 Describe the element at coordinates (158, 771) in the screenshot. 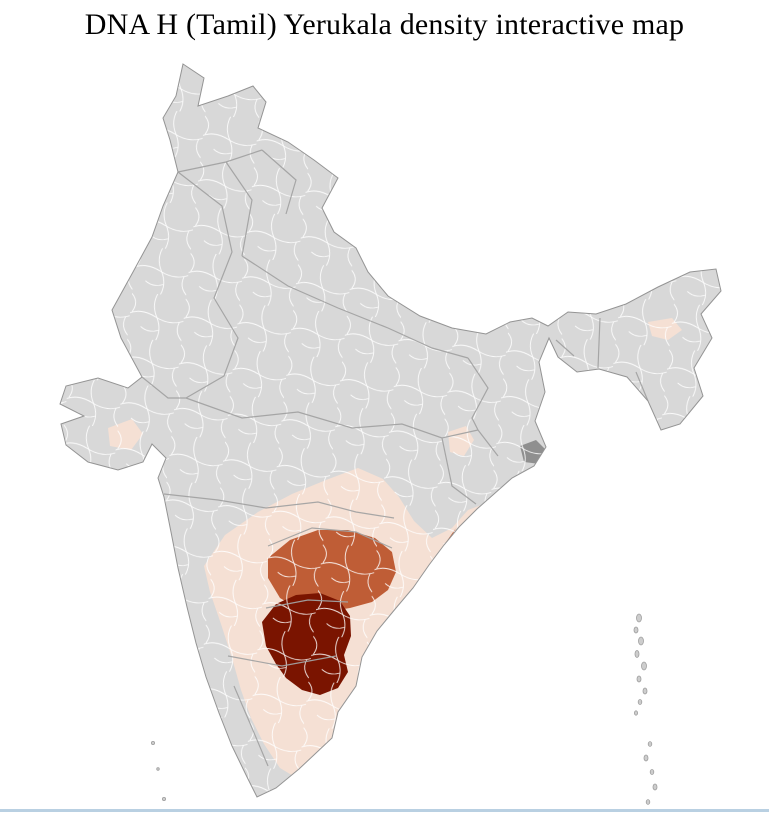

I see `lakshadweep-islands` at that location.